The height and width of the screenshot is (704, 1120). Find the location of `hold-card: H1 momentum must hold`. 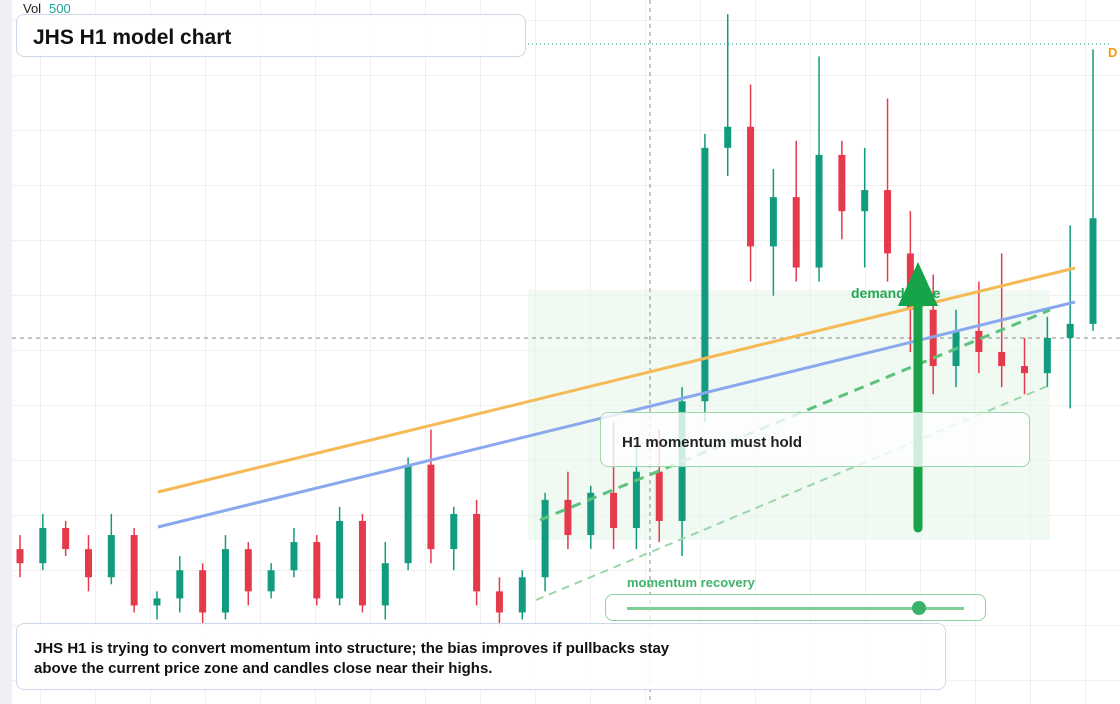

hold-card: H1 momentum must hold is located at coordinates (815, 439).